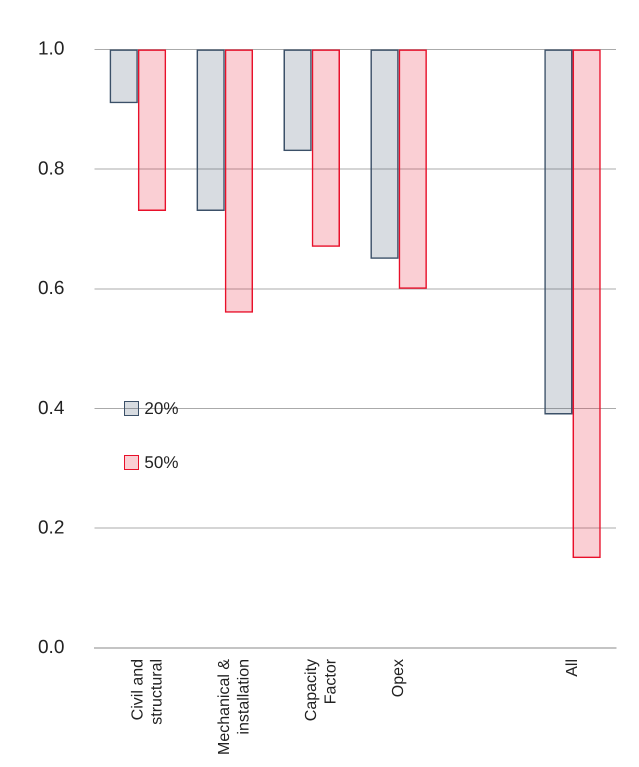 The width and height of the screenshot is (639, 767). Describe the element at coordinates (51, 289) in the screenshot. I see `y-tick-label: 0.6` at that location.